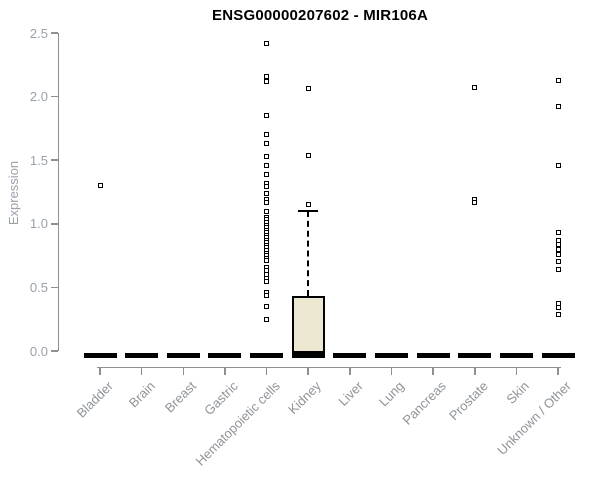 The image size is (600, 500). I want to click on upper-whisker-line, so click(308, 254).